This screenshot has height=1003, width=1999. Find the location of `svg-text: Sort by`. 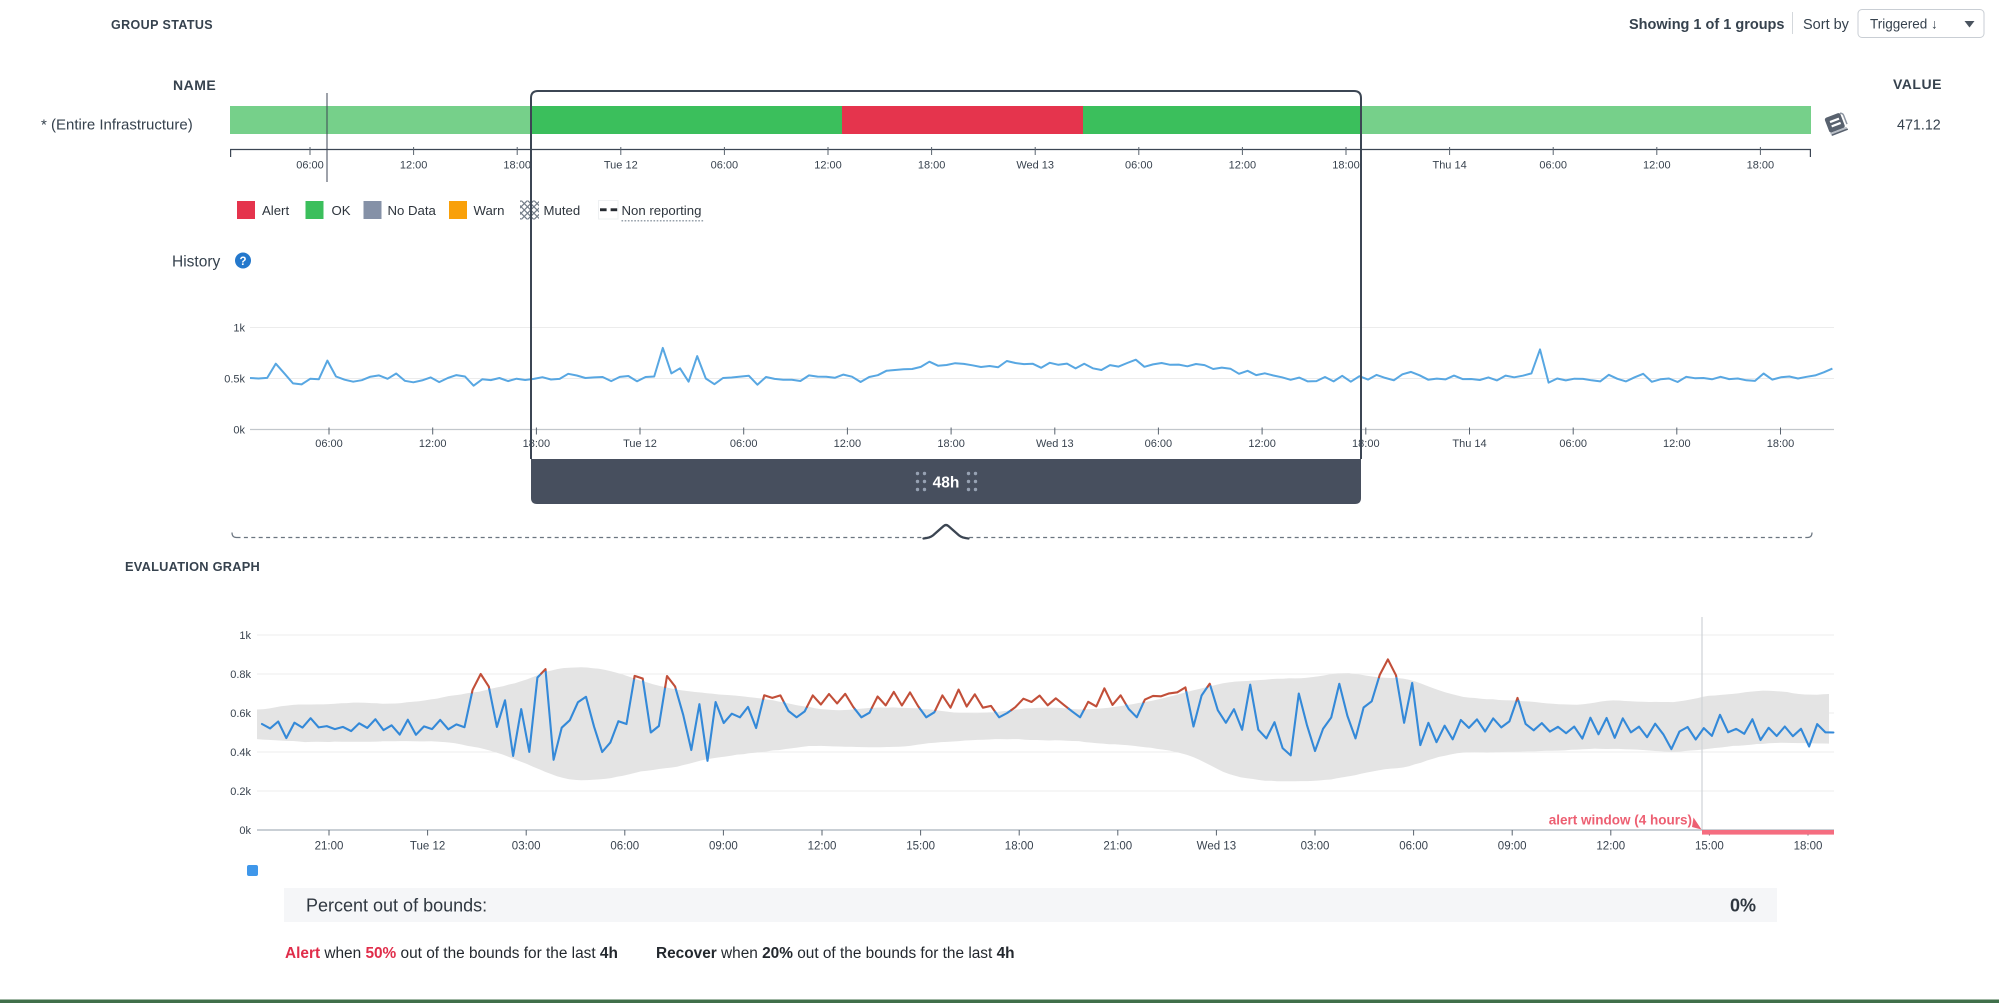

svg-text: Sort by is located at coordinates (1826, 25).